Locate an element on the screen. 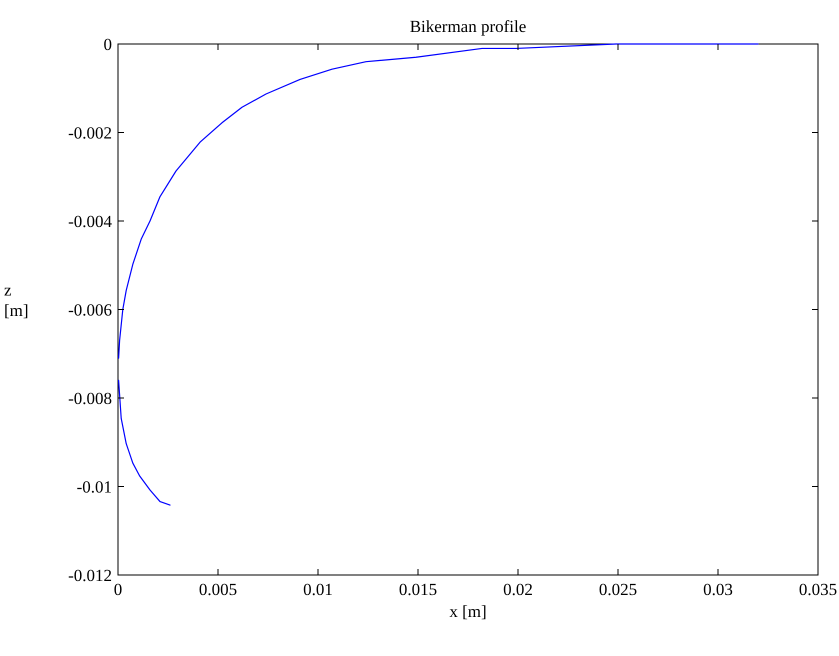 The image size is (839, 656). x-tick-label: 0.02 is located at coordinates (518, 589).